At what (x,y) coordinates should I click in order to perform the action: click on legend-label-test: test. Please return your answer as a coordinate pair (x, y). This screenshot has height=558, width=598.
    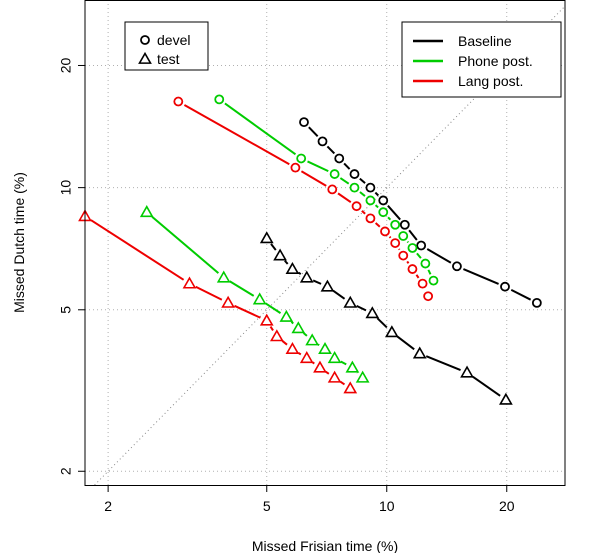
    Looking at the image, I should click on (168, 59).